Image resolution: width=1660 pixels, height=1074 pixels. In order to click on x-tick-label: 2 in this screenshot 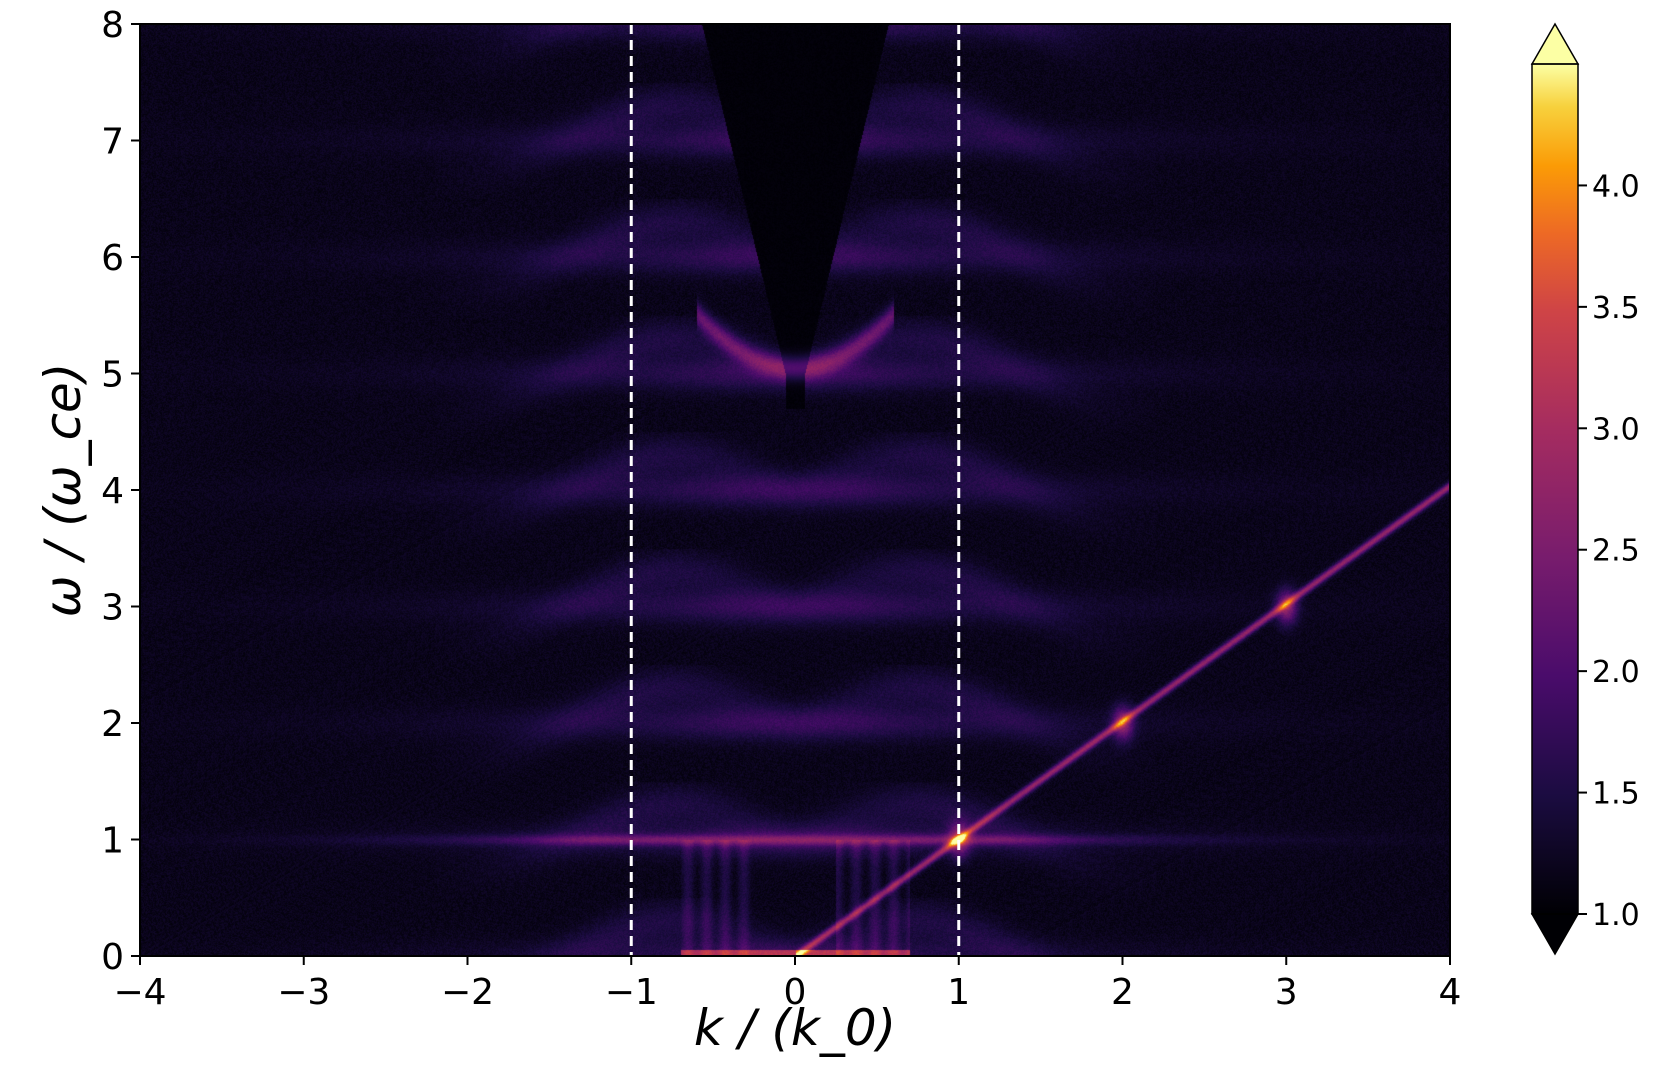, I will do `click(1122, 992)`.